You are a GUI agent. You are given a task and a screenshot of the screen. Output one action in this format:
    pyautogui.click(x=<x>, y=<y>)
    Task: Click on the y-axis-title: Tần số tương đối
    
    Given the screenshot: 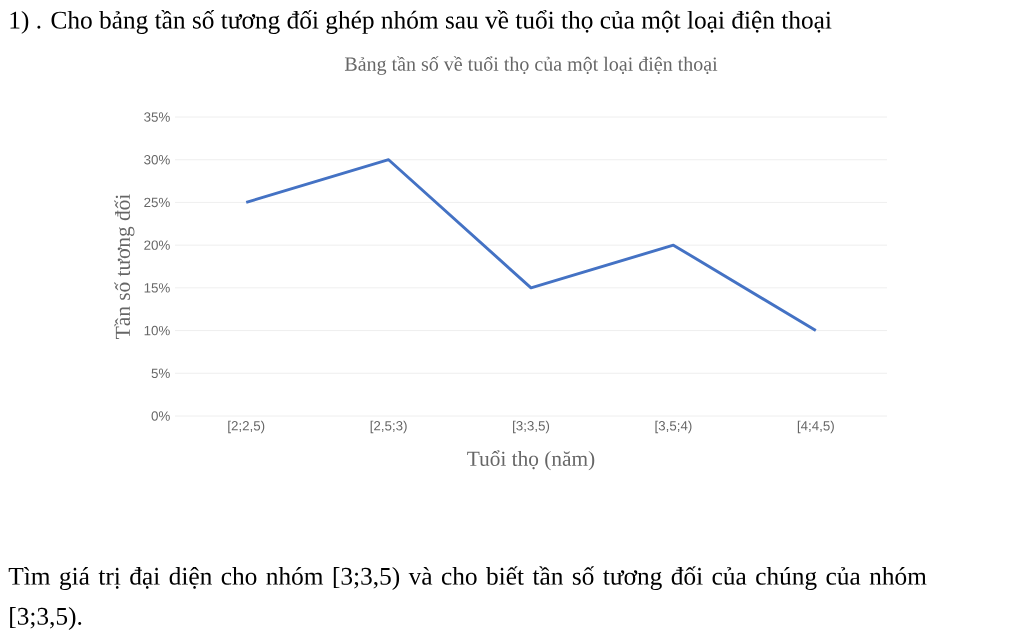 What is the action you would take?
    pyautogui.click(x=124, y=266)
    